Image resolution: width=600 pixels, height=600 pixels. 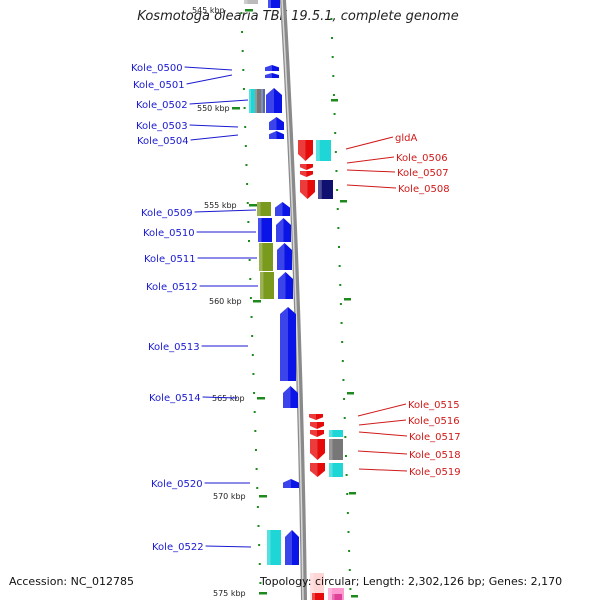 What do you see at coordinates (423, 173) in the screenshot?
I see `gene-label: Kole_0507` at bounding box center [423, 173].